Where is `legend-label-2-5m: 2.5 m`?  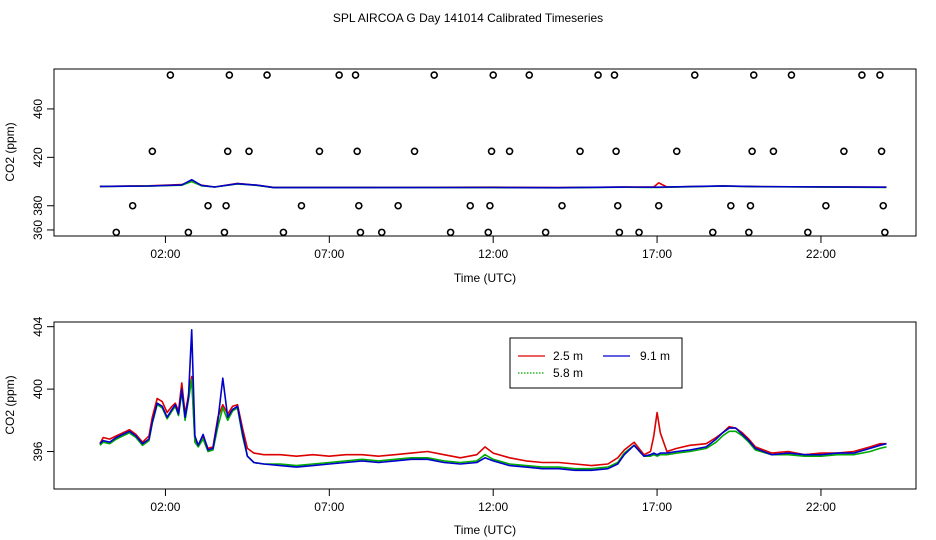 legend-label-2-5m: 2.5 m is located at coordinates (568, 356).